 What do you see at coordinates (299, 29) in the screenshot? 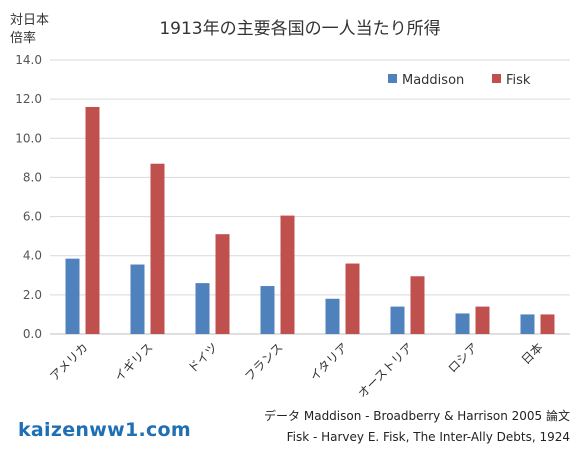
I see `chart-title: 1913年の主要各国の一人当たり所得` at bounding box center [299, 29].